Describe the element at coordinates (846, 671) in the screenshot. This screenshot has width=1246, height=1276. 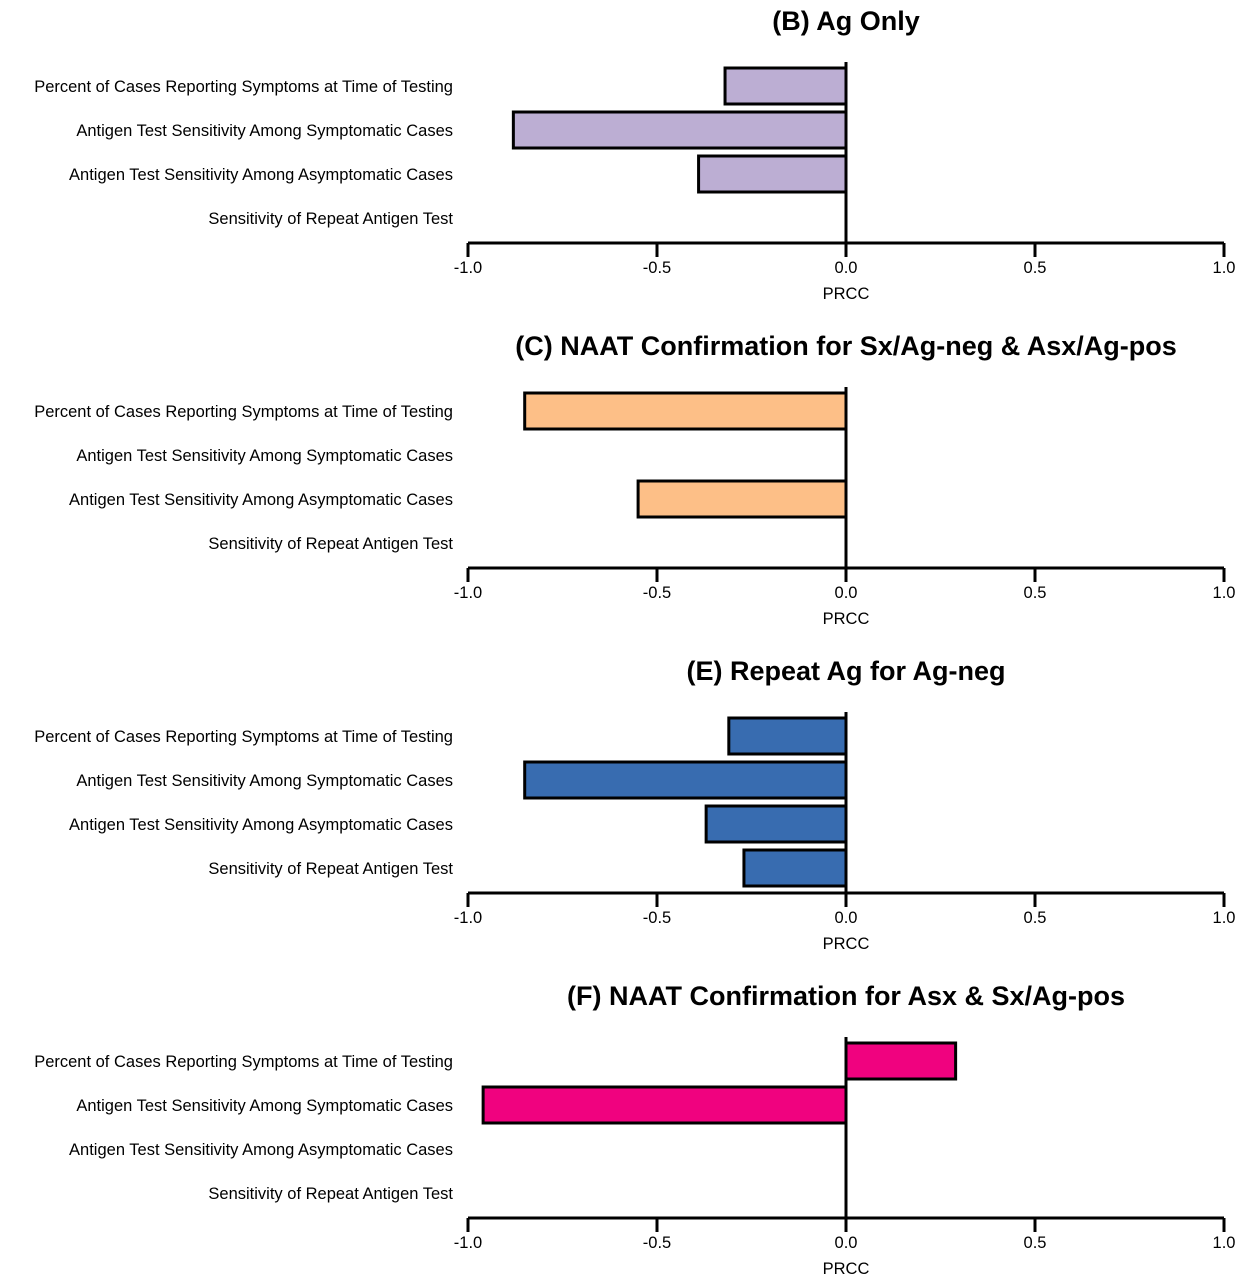
I see `chart-title: (E) Repeat Ag for Ag-neg` at that location.